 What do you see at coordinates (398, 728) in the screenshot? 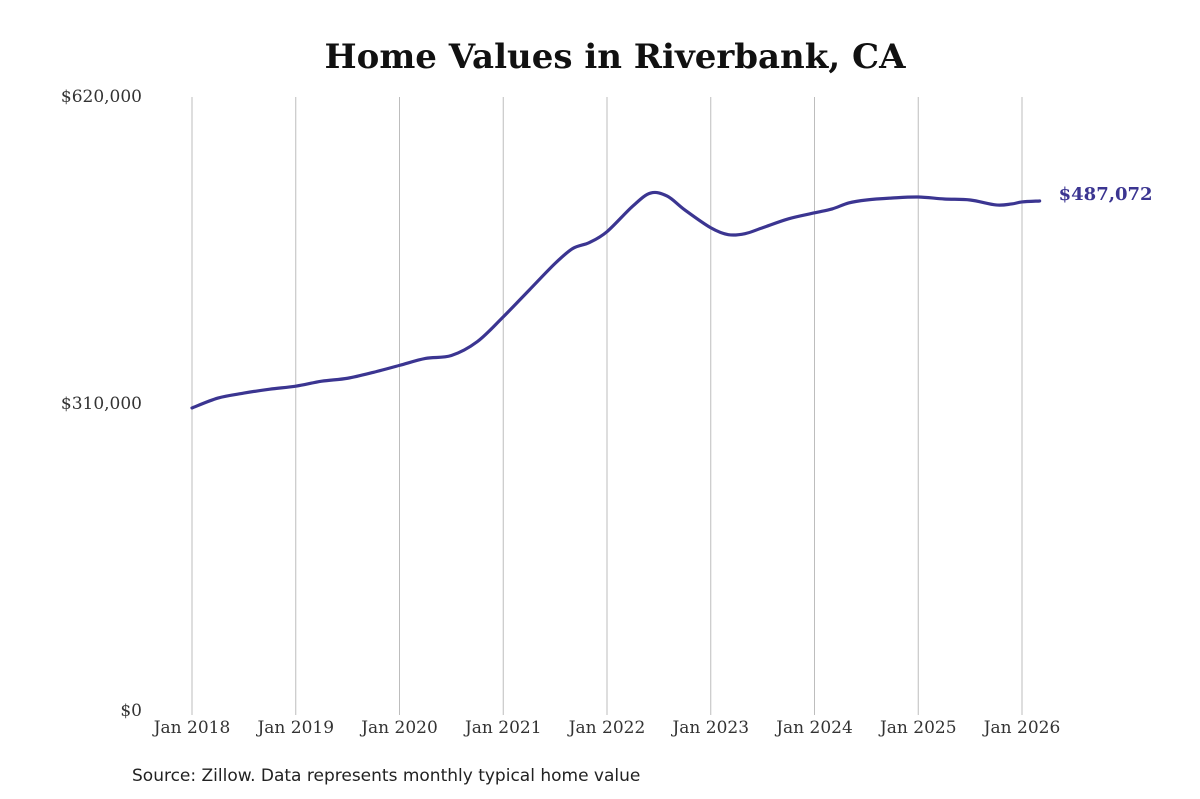
I see `x-tick-label: Jan 2020` at bounding box center [398, 728].